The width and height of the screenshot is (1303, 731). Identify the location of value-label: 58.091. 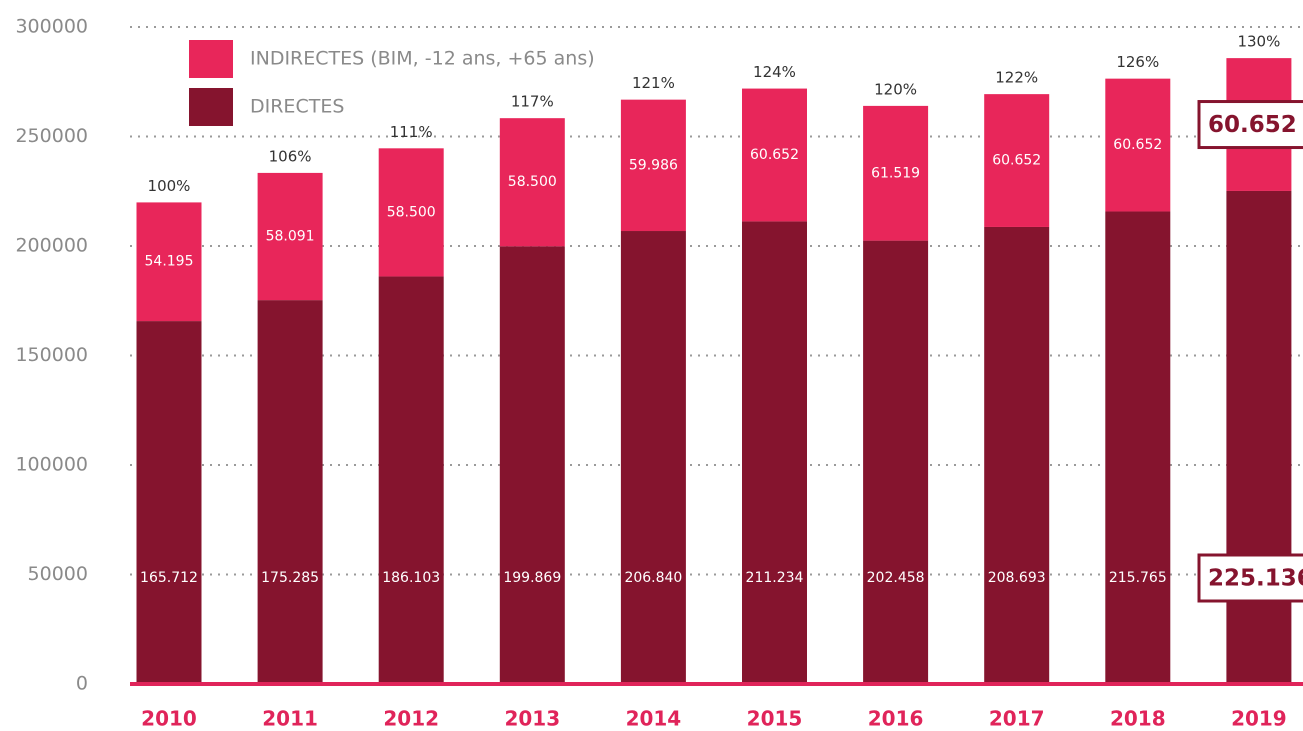
(290, 237).